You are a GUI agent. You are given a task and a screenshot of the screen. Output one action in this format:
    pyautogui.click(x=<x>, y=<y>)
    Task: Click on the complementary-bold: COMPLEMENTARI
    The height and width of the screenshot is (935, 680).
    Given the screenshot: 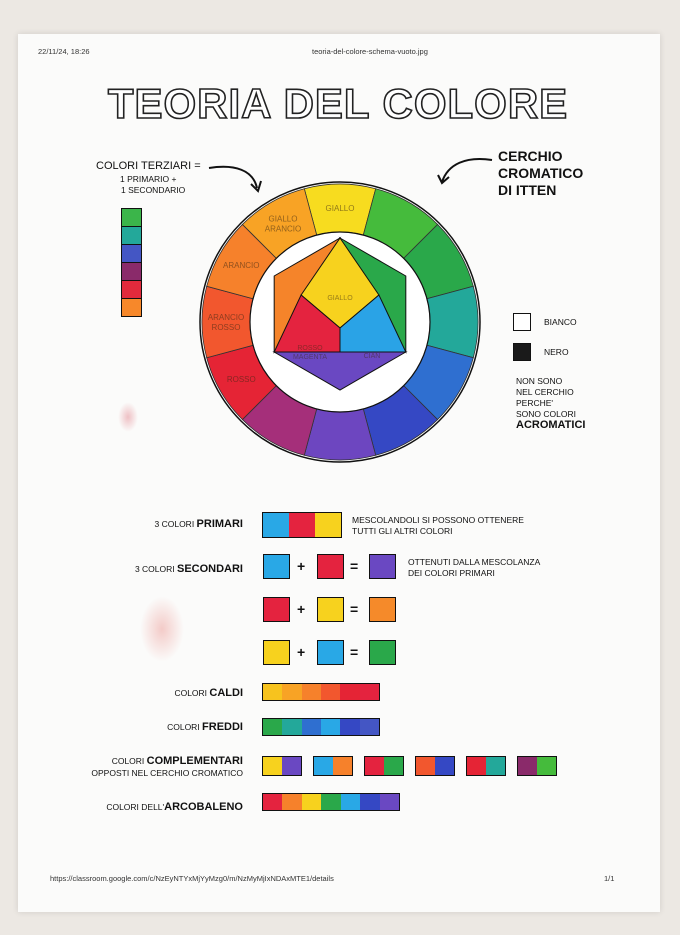 What is the action you would take?
    pyautogui.click(x=194, y=761)
    